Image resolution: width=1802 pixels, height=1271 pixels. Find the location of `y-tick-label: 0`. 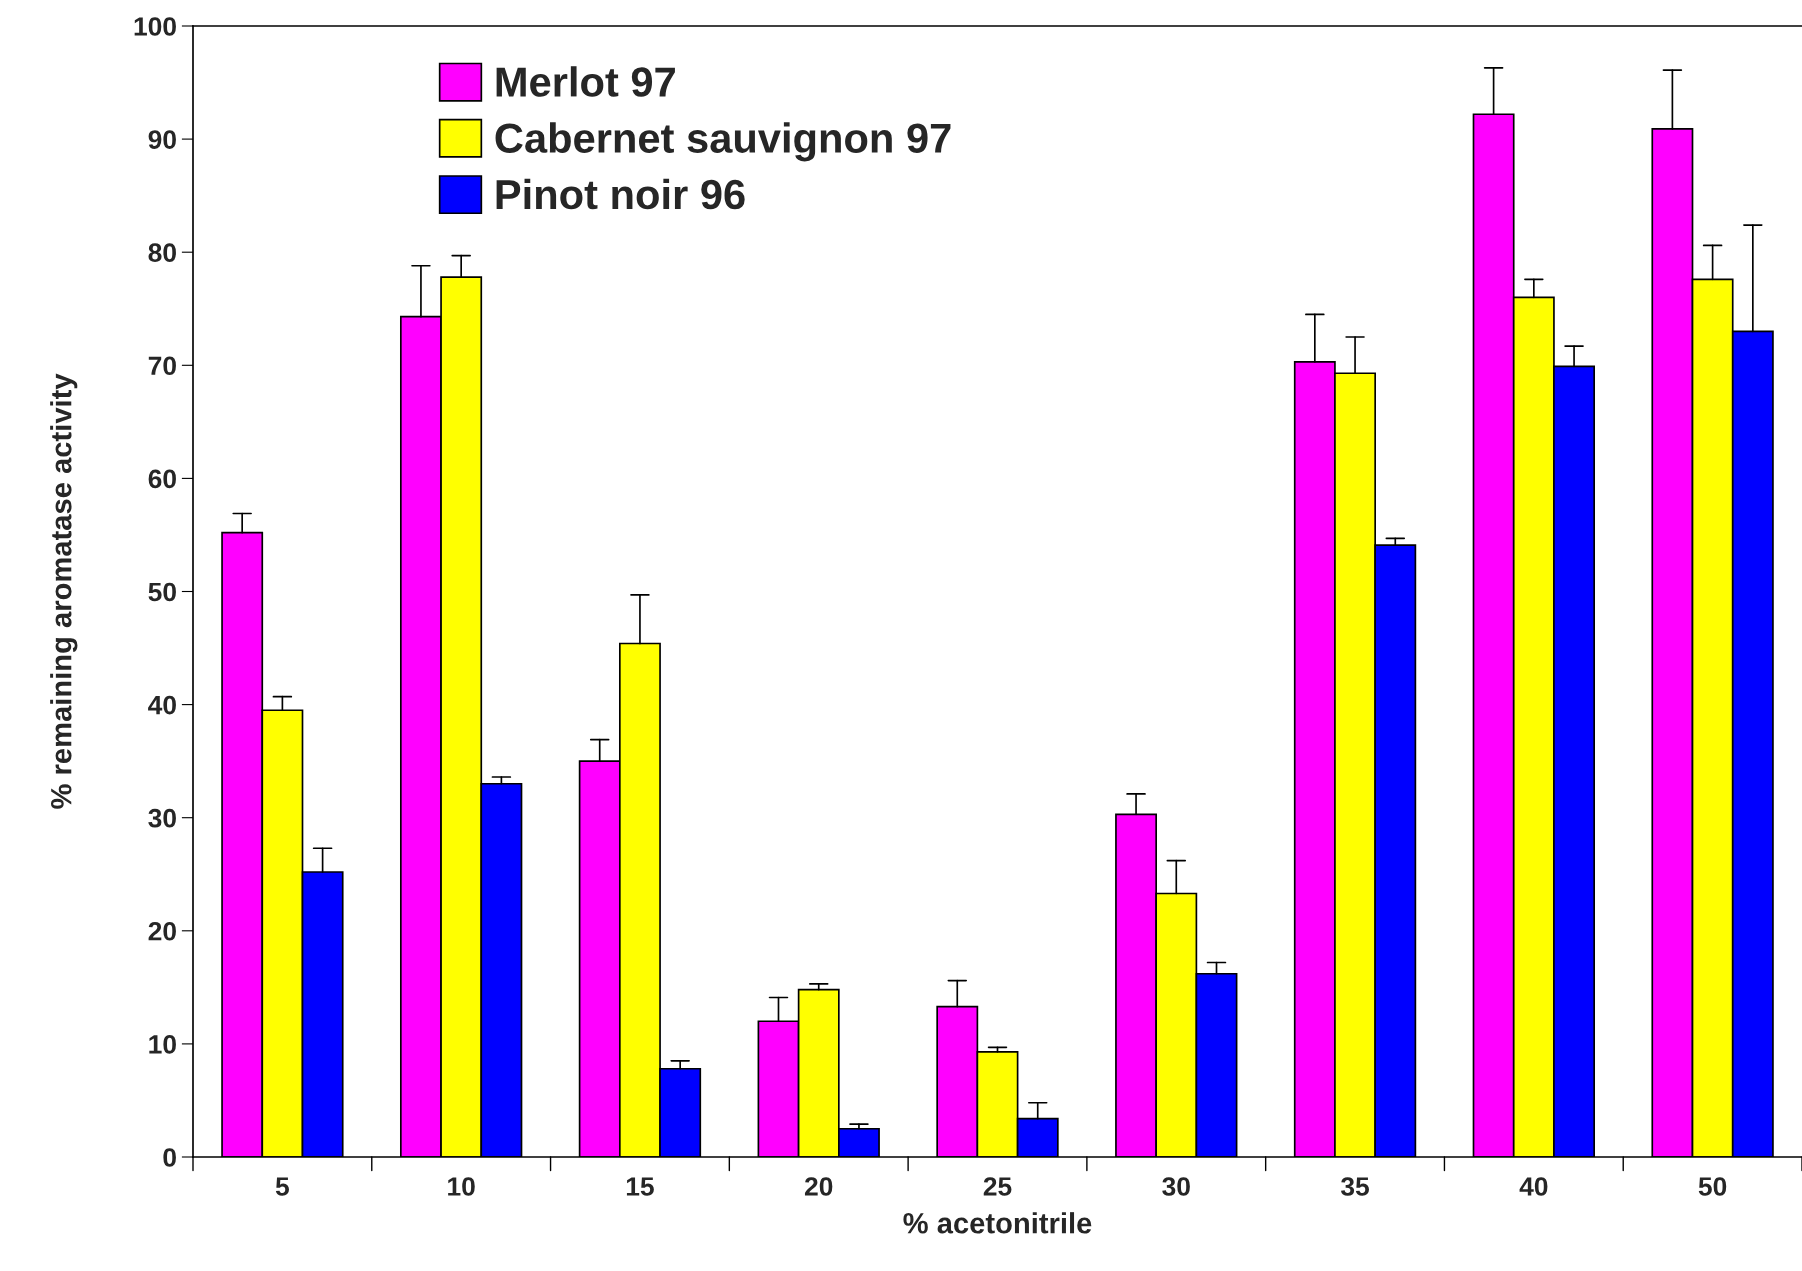

y-tick-label: 0 is located at coordinates (169, 1157).